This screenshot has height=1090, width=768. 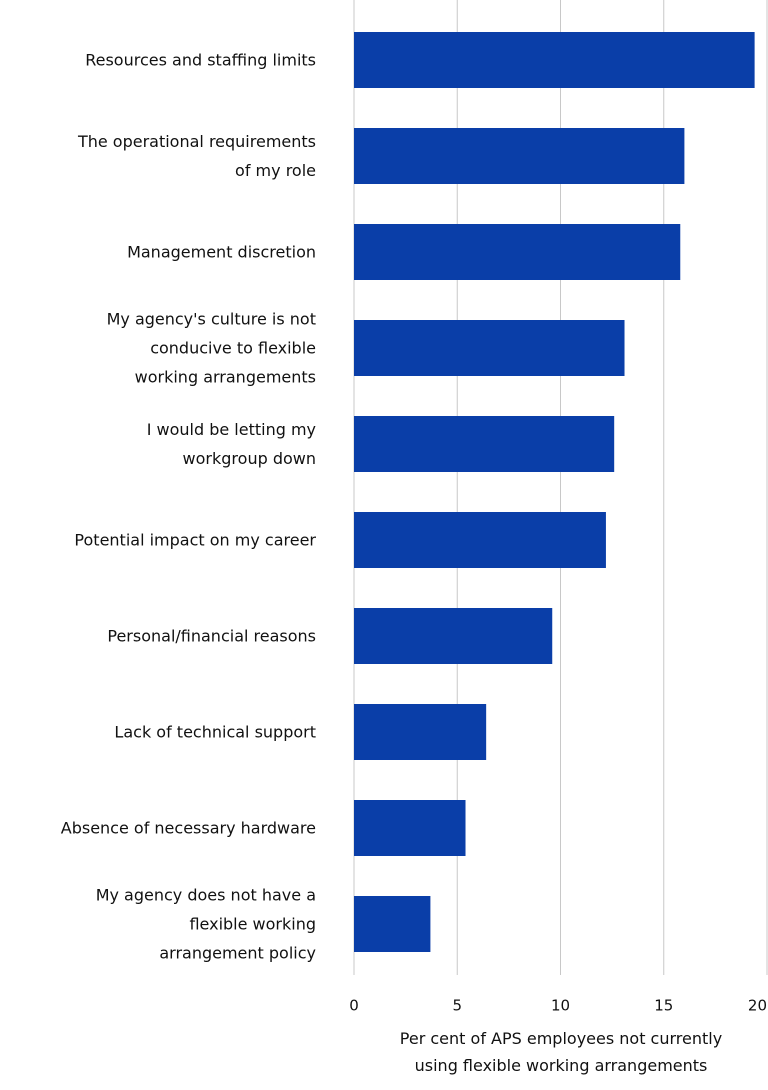 What do you see at coordinates (757, 1006) in the screenshot?
I see `x-tick-label: 20` at bounding box center [757, 1006].